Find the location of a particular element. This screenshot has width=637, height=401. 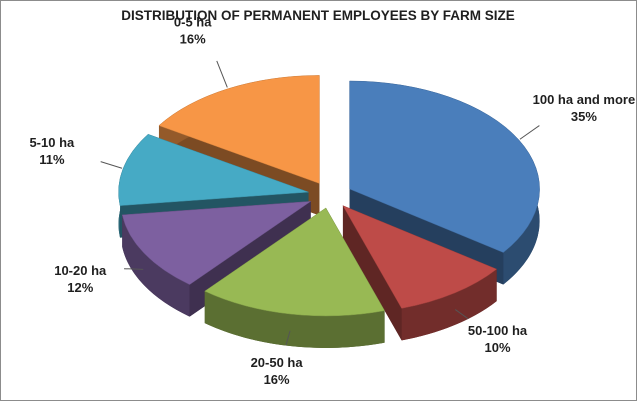

slice-label: 100 ha and more is located at coordinates (584, 99).